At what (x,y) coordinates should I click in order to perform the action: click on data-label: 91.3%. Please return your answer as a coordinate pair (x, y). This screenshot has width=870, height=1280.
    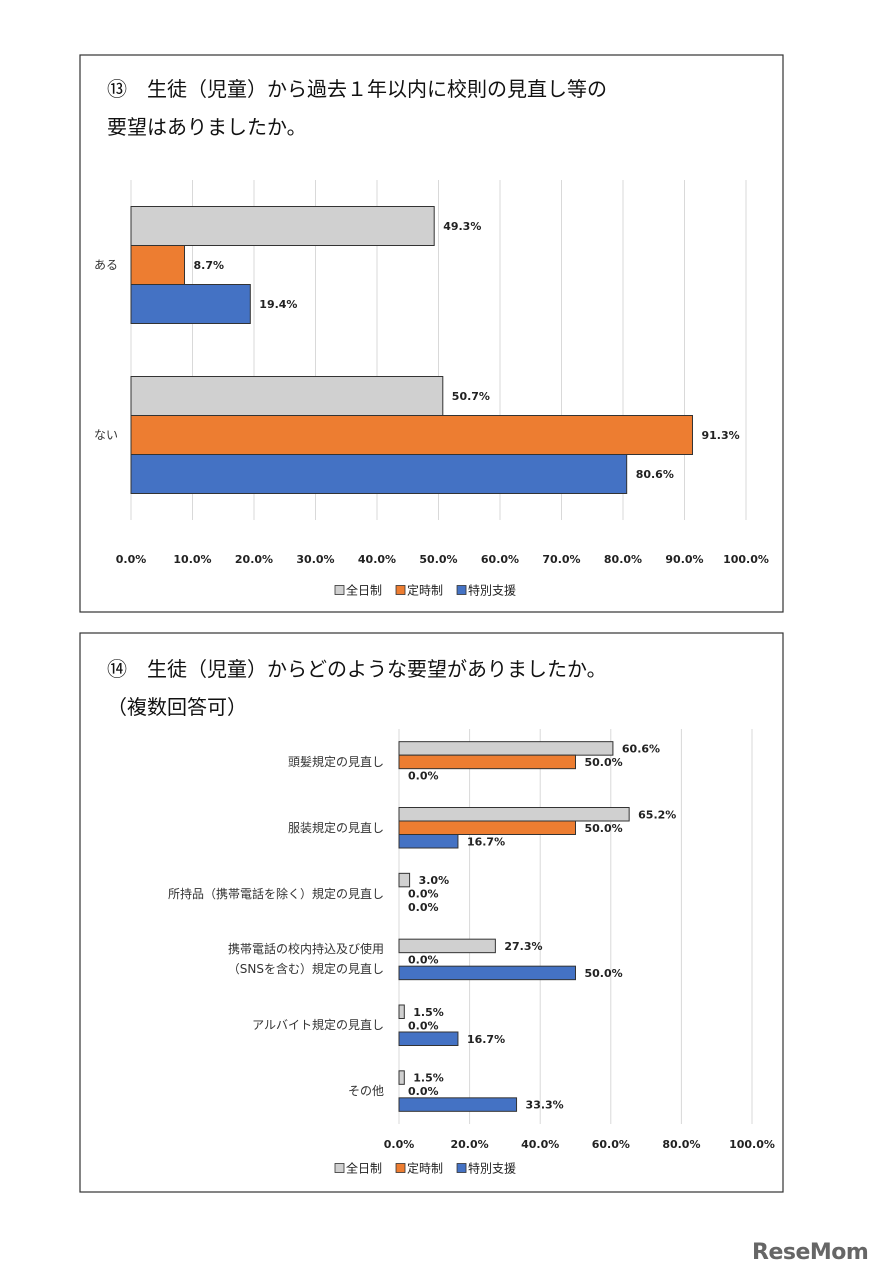
    Looking at the image, I should click on (720, 435).